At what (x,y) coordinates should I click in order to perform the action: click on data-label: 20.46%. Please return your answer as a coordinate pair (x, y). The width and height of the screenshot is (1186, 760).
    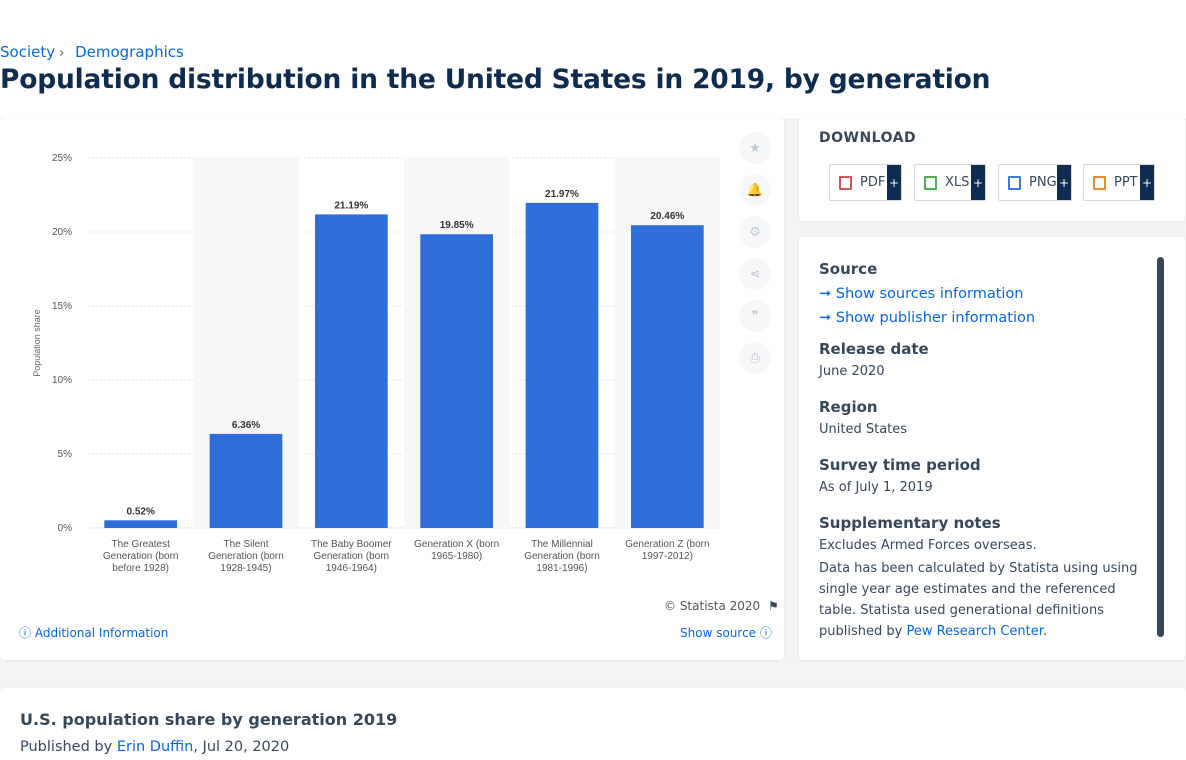
    Looking at the image, I should click on (667, 216).